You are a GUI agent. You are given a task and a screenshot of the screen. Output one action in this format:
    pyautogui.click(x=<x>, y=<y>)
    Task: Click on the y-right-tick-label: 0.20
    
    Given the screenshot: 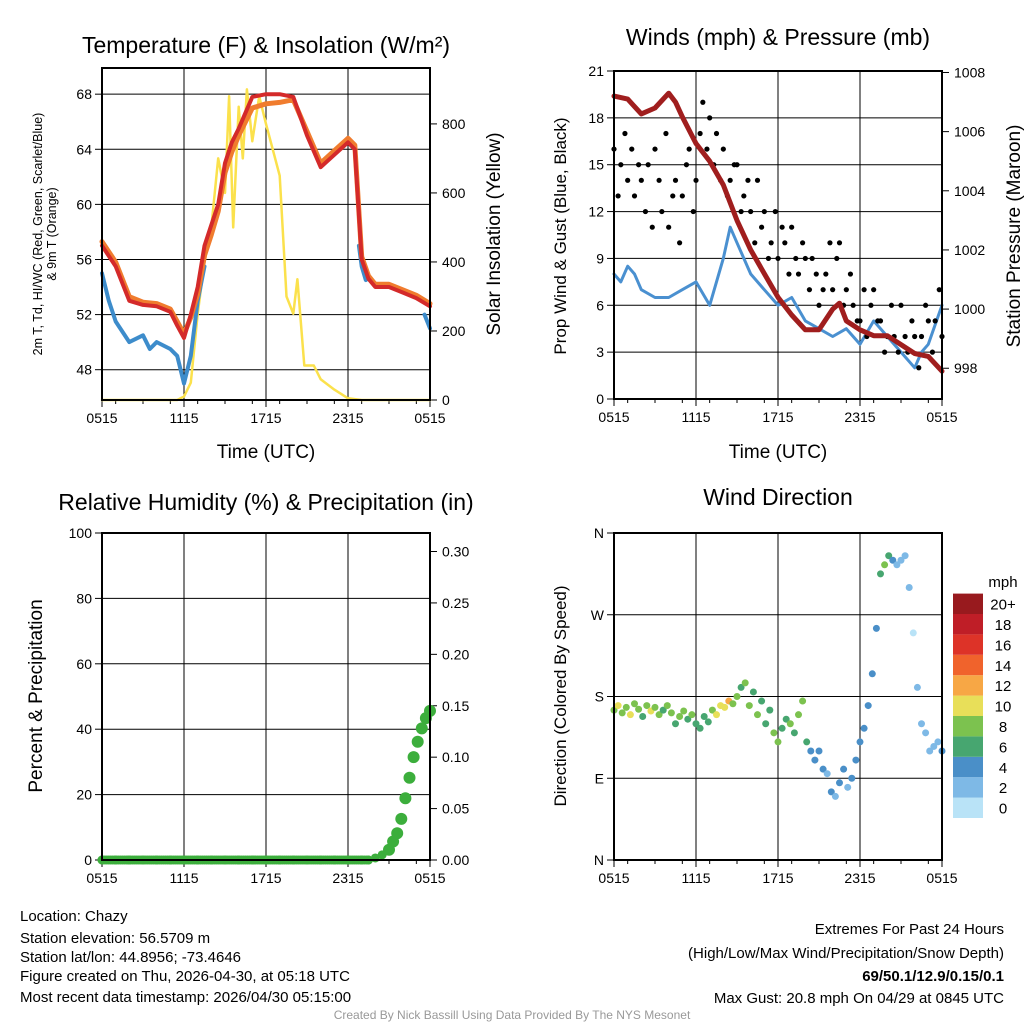 What is the action you would take?
    pyautogui.click(x=455, y=654)
    